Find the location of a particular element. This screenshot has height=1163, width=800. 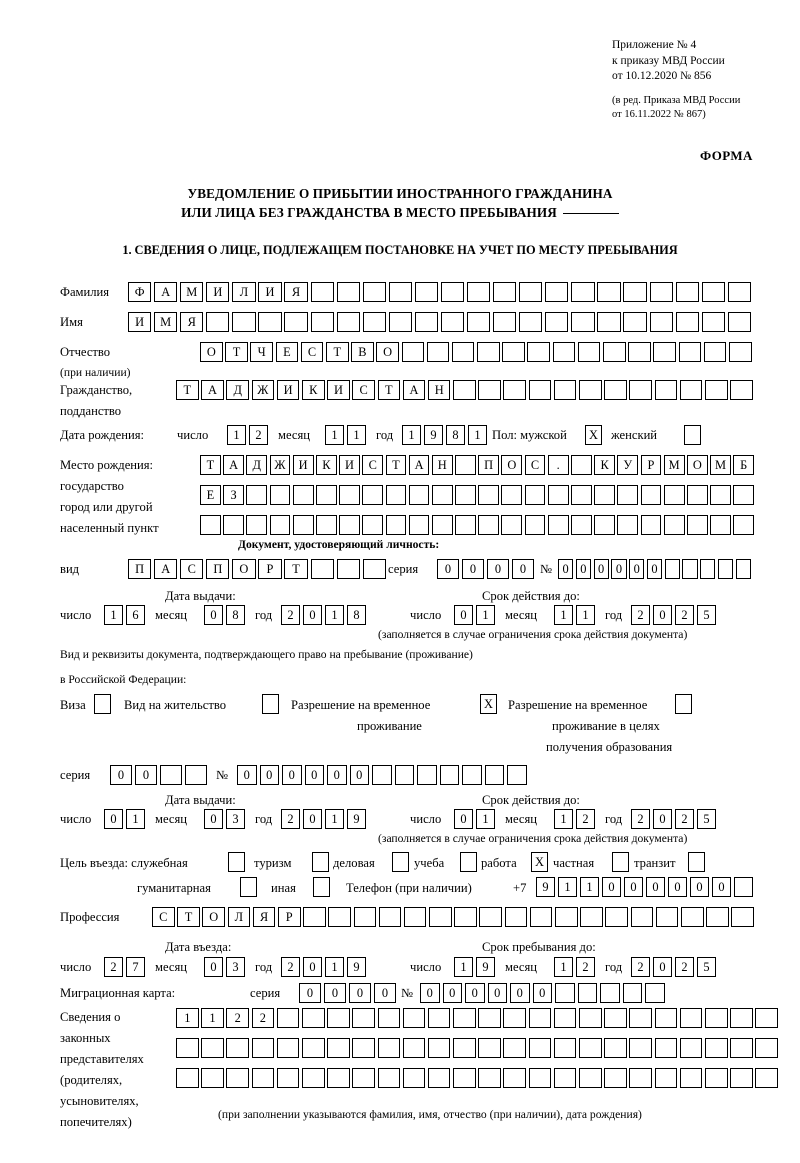

cell: 9 is located at coordinates (356, 967).